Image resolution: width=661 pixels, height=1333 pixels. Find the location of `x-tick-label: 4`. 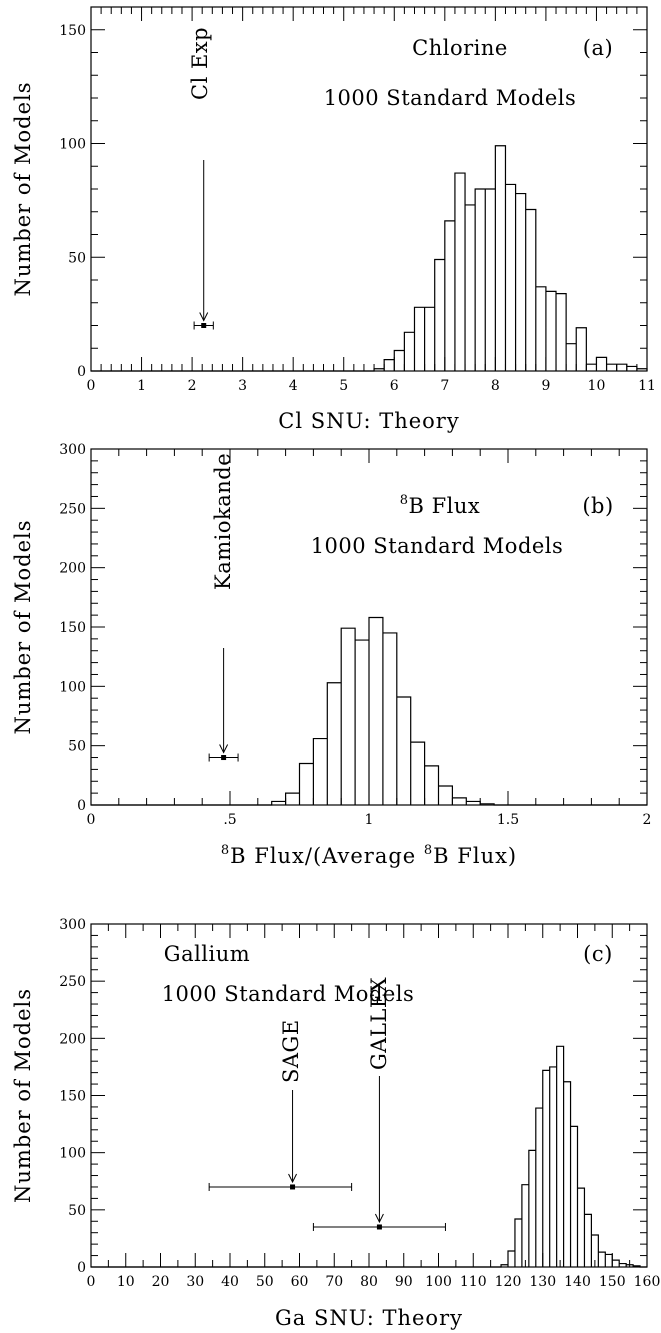

x-tick-label: 4 is located at coordinates (293, 386).